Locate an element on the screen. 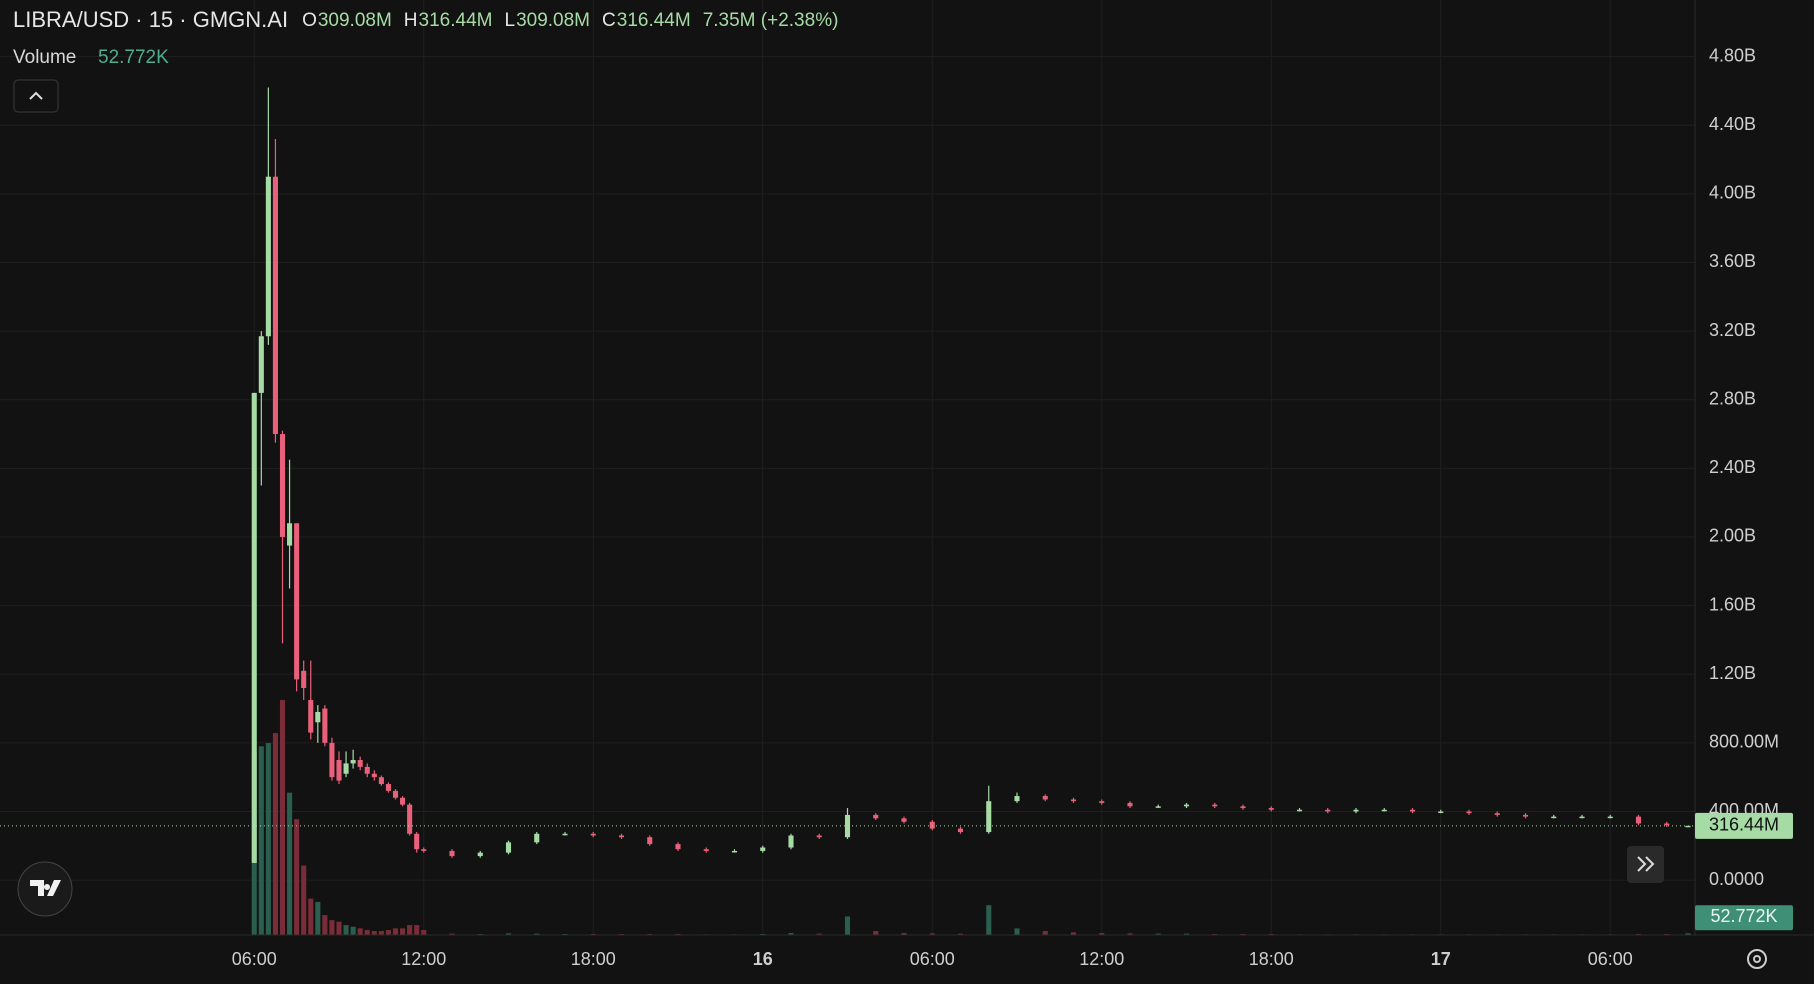 The height and width of the screenshot is (984, 1814). y-tick-label: 0.0000 is located at coordinates (1736, 879).